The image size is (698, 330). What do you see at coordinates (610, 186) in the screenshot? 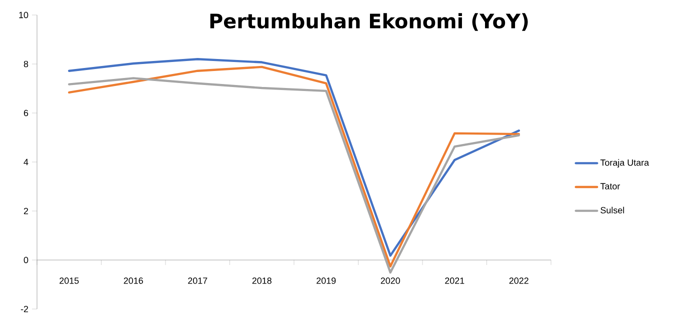
I see `legend-label: Tator` at bounding box center [610, 186].